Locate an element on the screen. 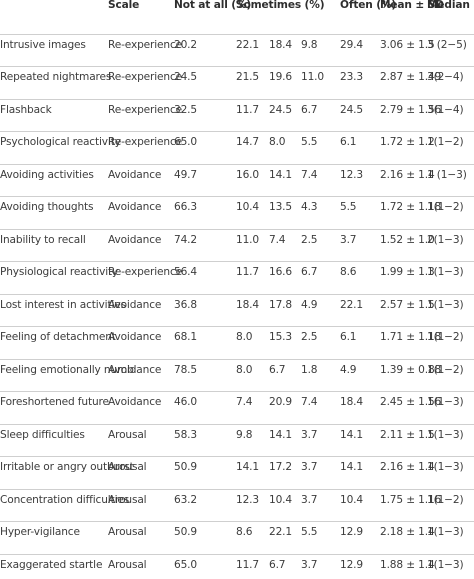 This screenshot has height=579, width=474. cell-sometimes-3: 9.8 is located at coordinates (309, 44).